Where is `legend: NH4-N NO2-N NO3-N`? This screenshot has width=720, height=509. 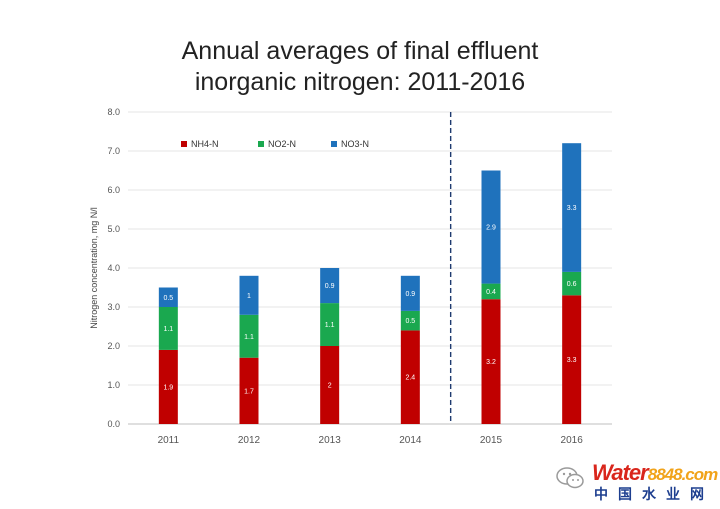
legend: NH4-N NO2-N NO3-N is located at coordinates (275, 144).